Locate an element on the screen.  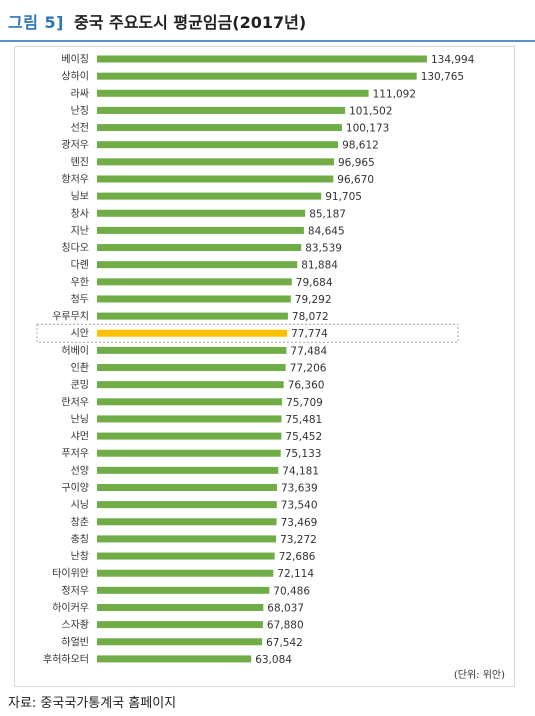
value-label: 91,705 is located at coordinates (343, 197).